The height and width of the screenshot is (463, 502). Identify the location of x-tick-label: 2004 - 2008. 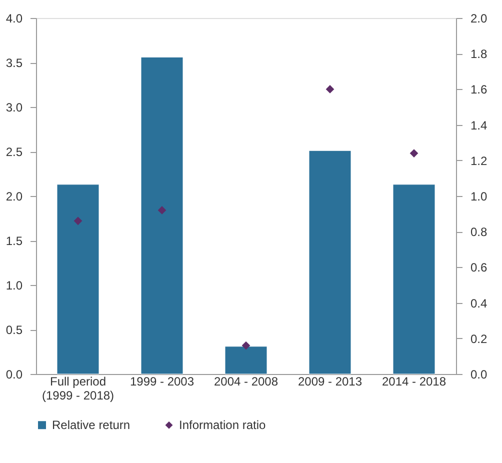
(246, 381).